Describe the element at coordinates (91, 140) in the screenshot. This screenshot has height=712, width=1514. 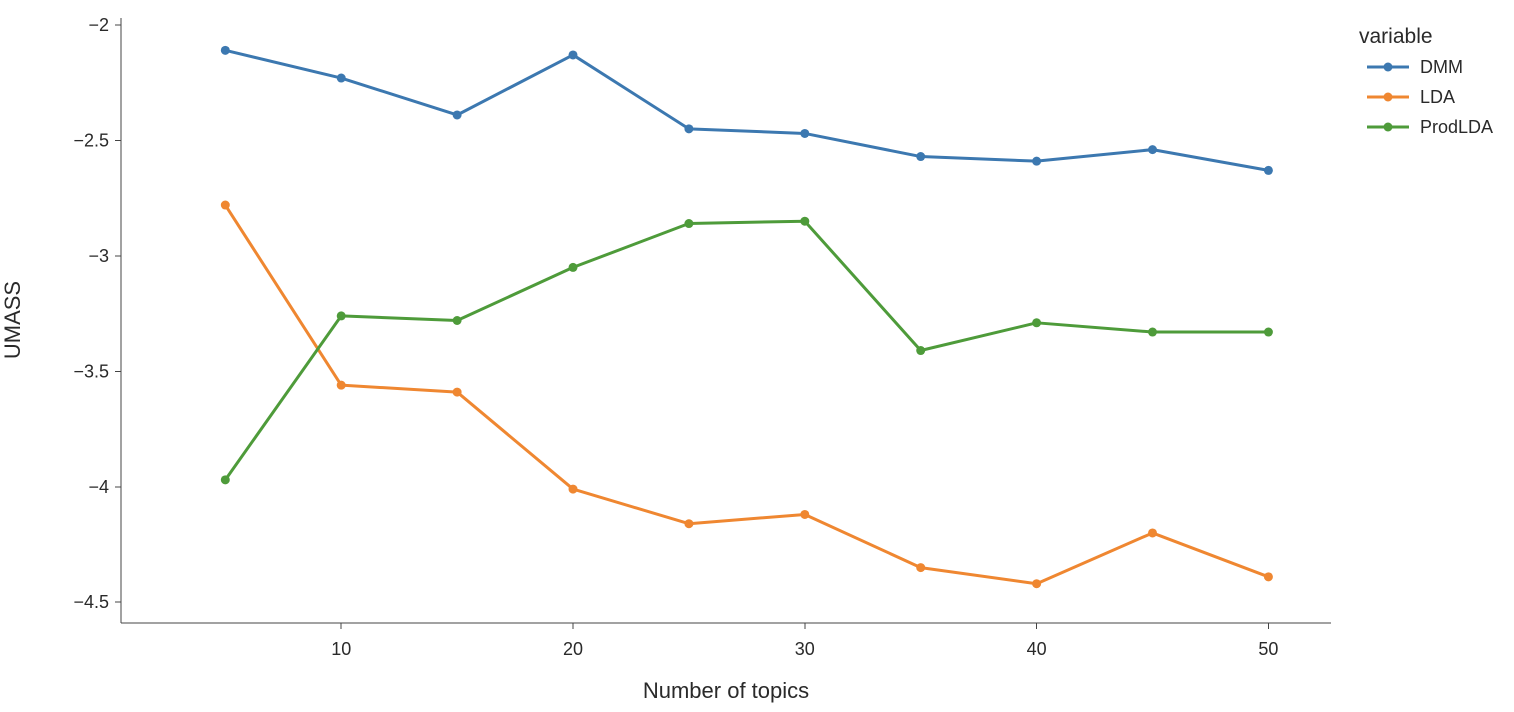
I see `y-tick-label: −2.5` at that location.